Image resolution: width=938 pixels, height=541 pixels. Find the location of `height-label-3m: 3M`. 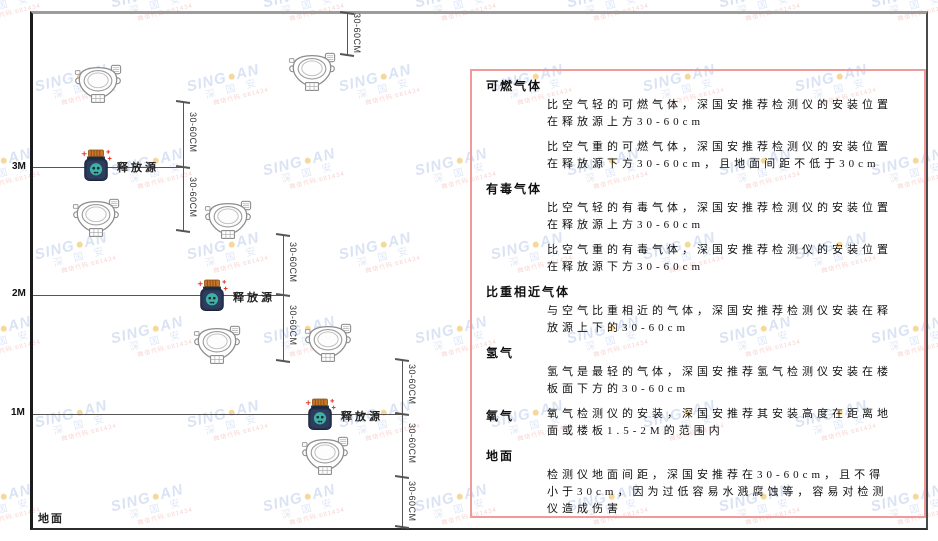

height-label-3m: 3M is located at coordinates (19, 166).